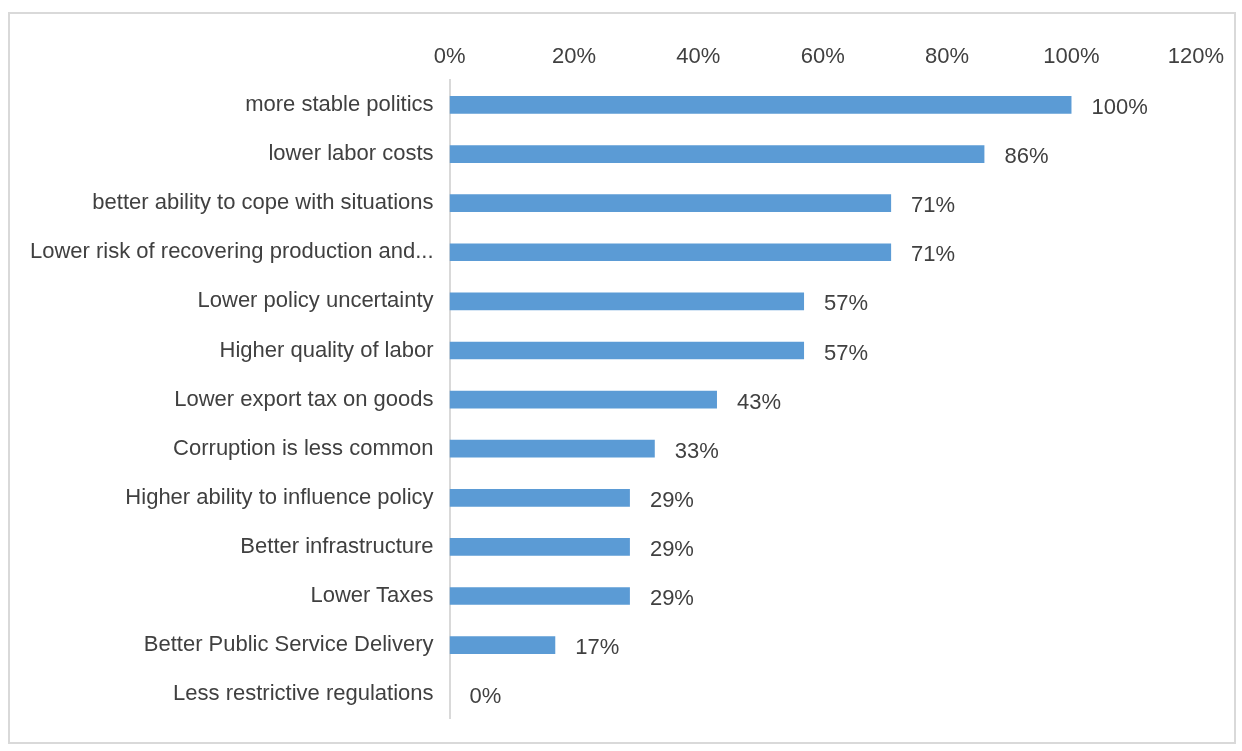 The image size is (1242, 751). Describe the element at coordinates (303, 447) in the screenshot. I see `y-tick-label: Corruption is less common` at that location.